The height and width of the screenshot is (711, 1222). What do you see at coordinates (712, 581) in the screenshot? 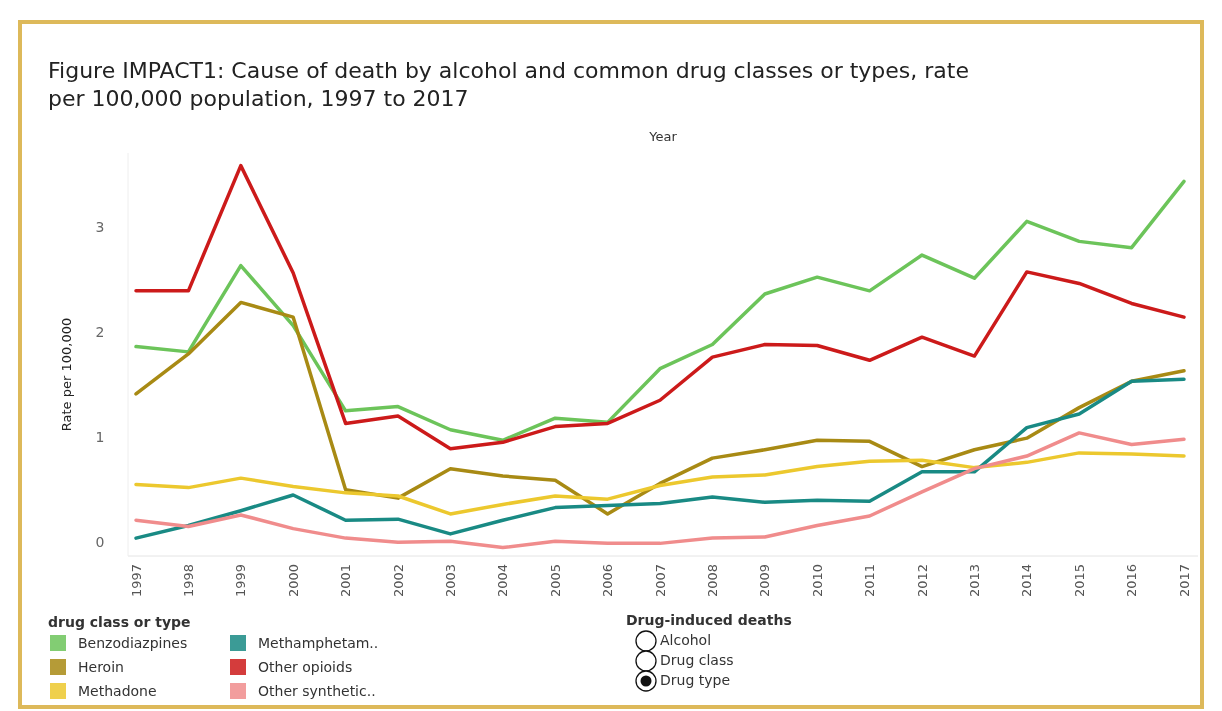
I see `x-tick-label: 2008` at bounding box center [712, 581].